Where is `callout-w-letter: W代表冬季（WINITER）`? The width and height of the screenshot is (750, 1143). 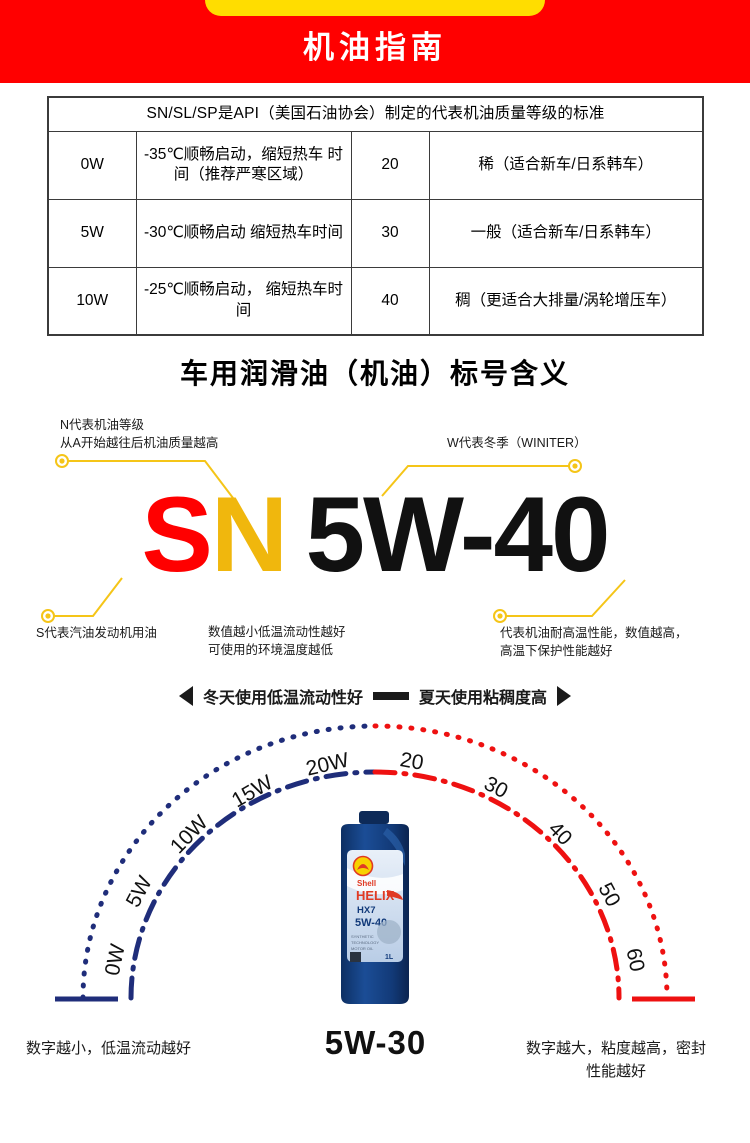
callout-w-letter: W代表冬季（WINITER） is located at coordinates (517, 443).